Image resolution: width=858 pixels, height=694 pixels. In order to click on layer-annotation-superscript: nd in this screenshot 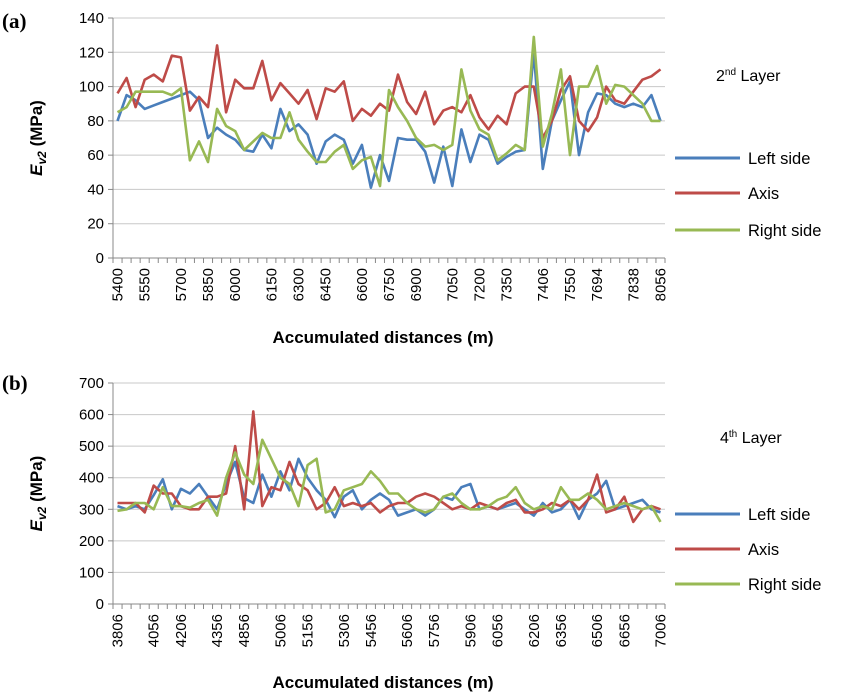, I will do `click(730, 72)`.